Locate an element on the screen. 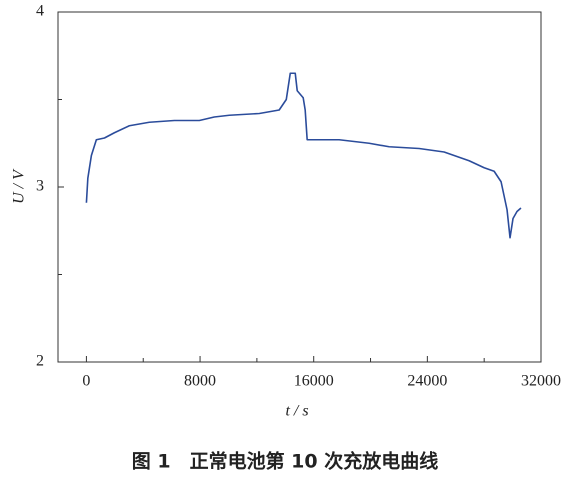  y-axis-label: U / V is located at coordinates (19, 186).